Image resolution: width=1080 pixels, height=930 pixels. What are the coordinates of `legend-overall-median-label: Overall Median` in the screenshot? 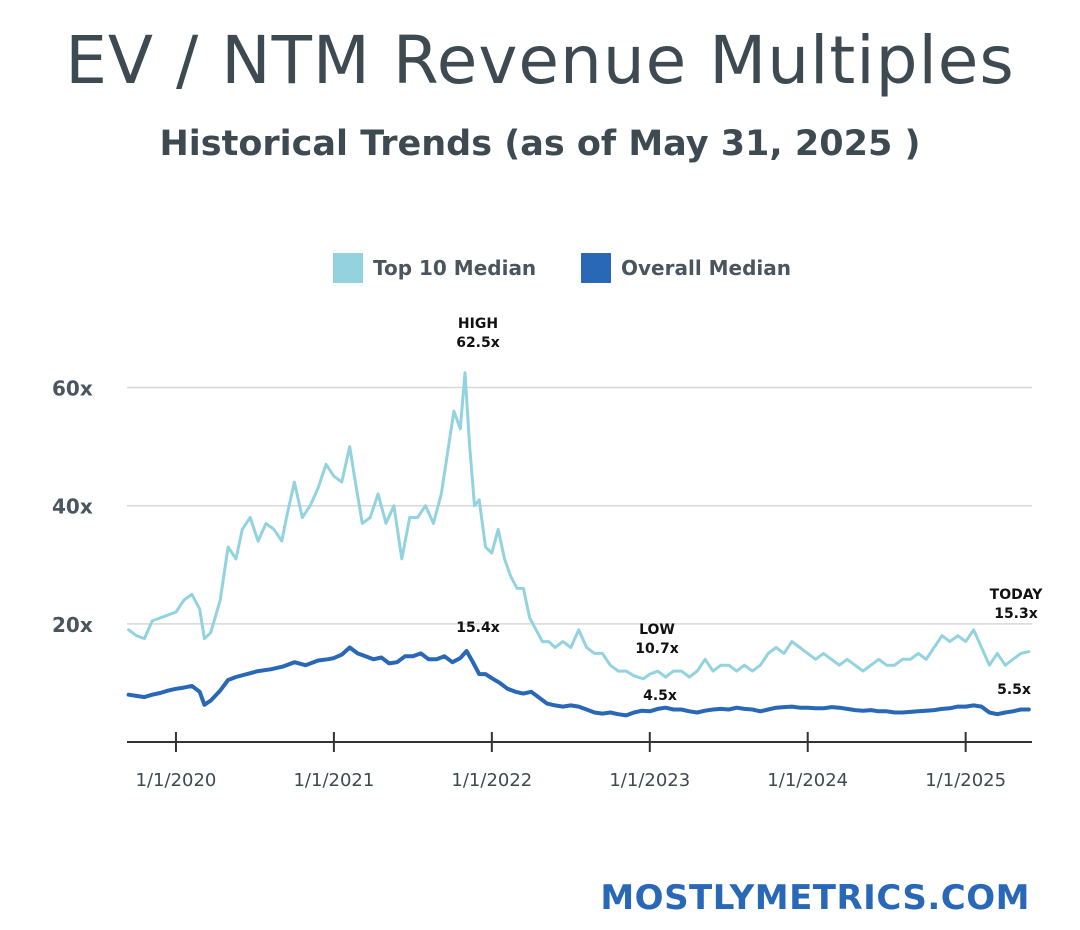 It's located at (706, 268).